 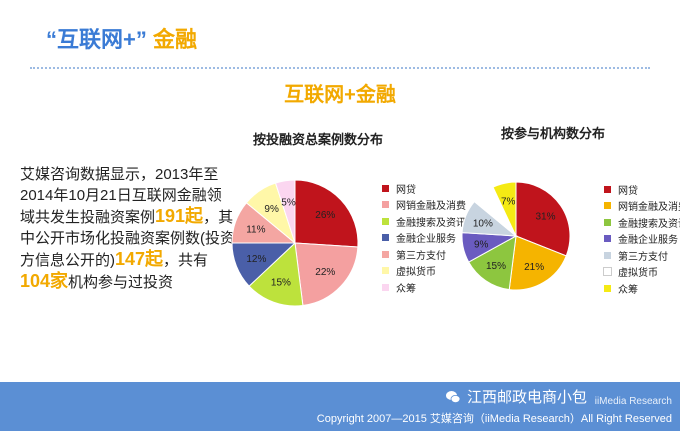 I want to click on chart2-title: 按参与机构数分布, so click(x=553, y=133).